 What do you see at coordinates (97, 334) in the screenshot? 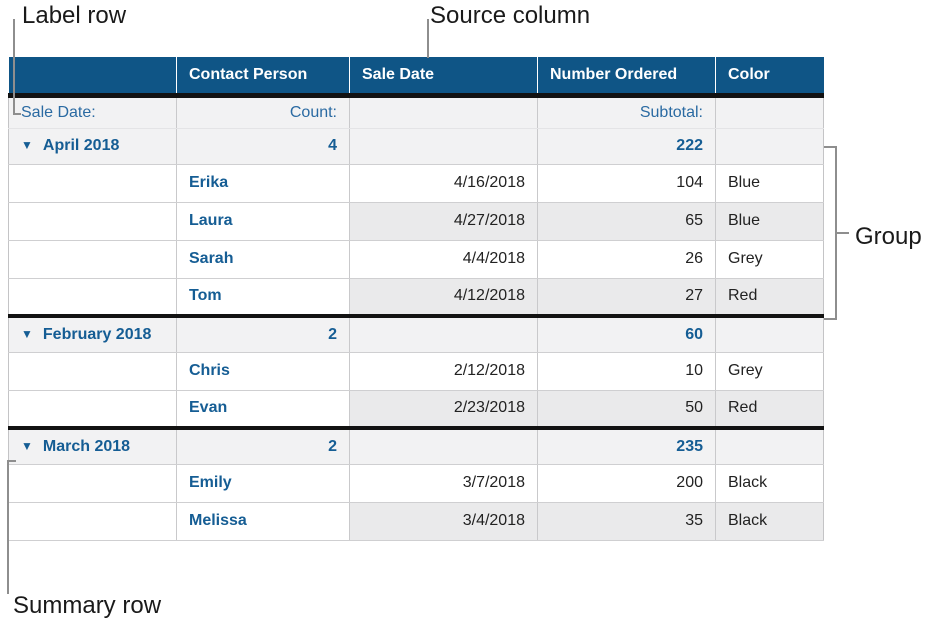
I see `group-name-label: February 2018` at bounding box center [97, 334].